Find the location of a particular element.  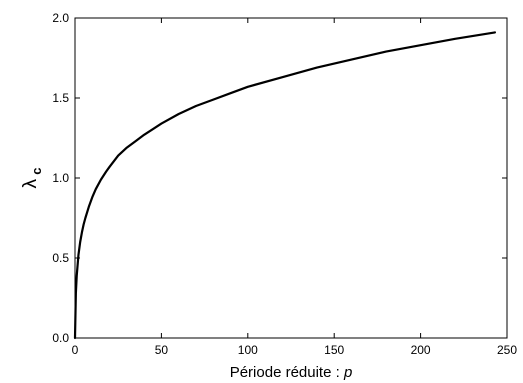

x-axis-title-text: Période réduite : is located at coordinates (287, 372).